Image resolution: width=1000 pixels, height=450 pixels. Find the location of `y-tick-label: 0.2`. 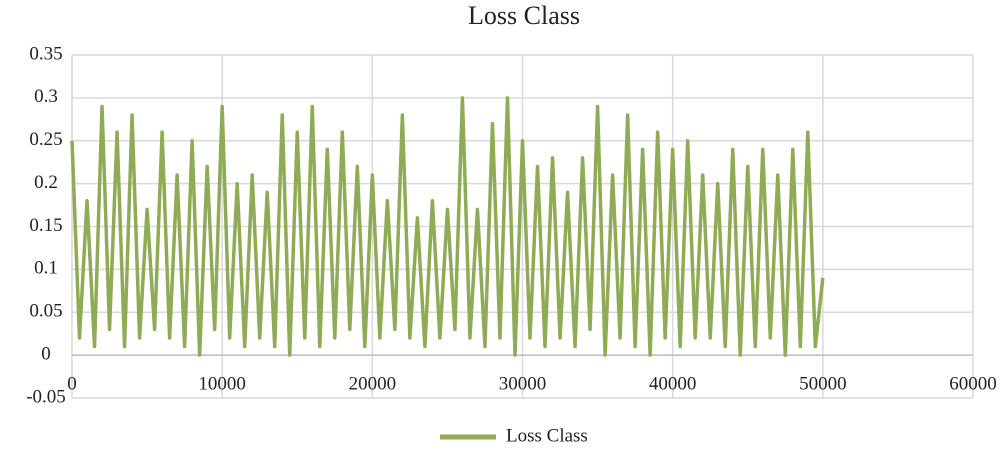

y-tick-label: 0.2 is located at coordinates (46, 182).